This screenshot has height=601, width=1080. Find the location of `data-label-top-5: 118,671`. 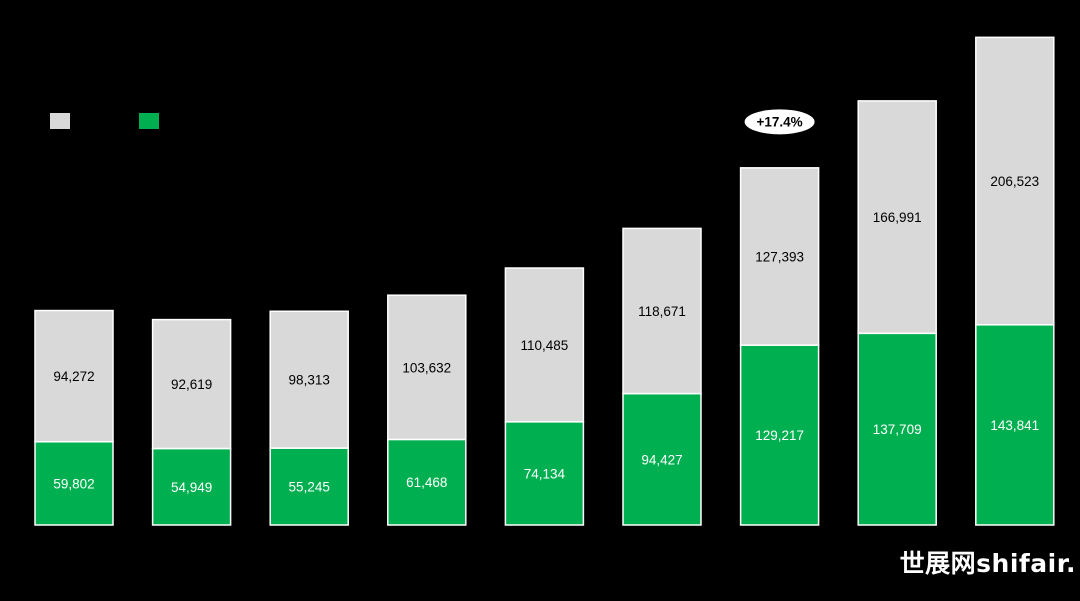

data-label-top-5: 118,671 is located at coordinates (662, 311).